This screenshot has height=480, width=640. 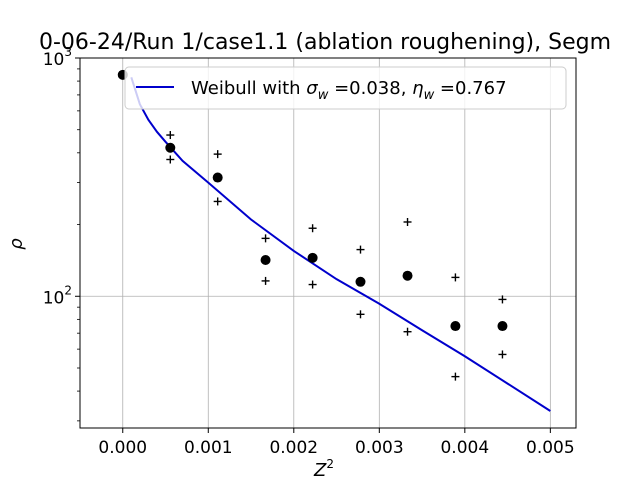 I want to click on legend-eta-symbol: η, so click(x=417, y=88).